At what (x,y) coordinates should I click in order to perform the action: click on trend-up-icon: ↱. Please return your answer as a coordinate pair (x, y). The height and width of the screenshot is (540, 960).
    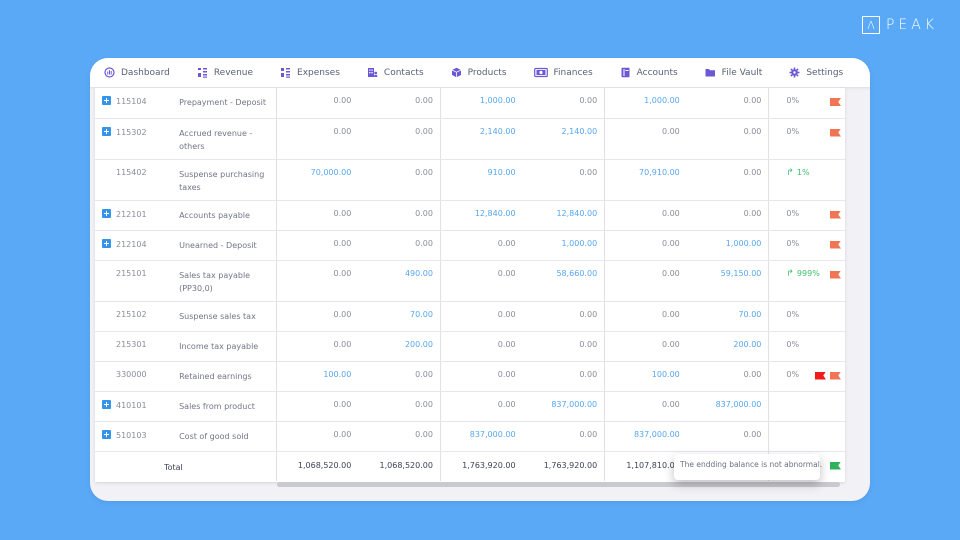
    Looking at the image, I should click on (790, 273).